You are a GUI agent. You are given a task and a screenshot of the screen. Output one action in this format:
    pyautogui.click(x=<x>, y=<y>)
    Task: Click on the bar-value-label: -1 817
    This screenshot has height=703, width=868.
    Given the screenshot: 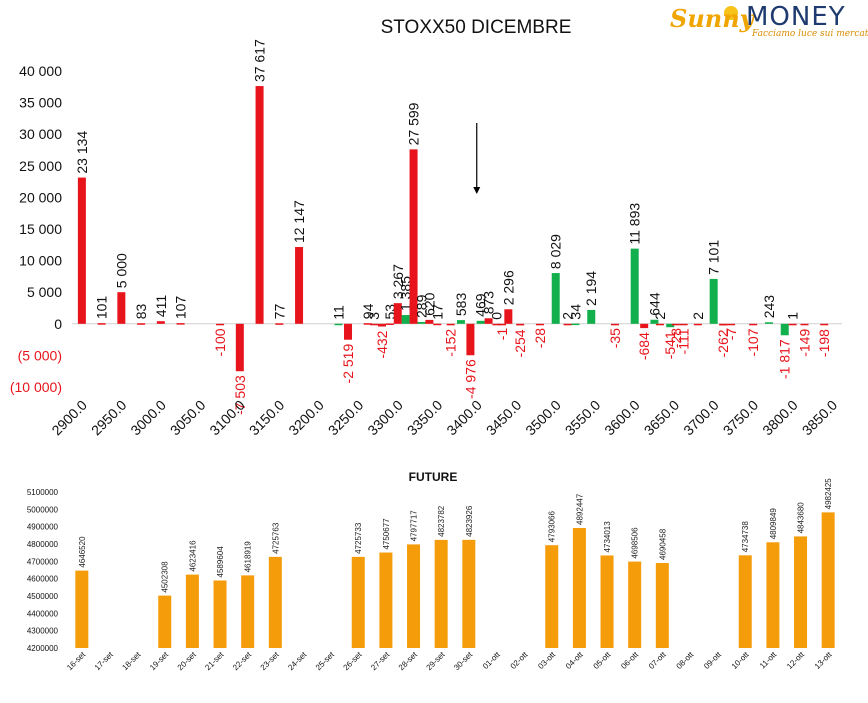 What is the action you would take?
    pyautogui.click(x=785, y=359)
    